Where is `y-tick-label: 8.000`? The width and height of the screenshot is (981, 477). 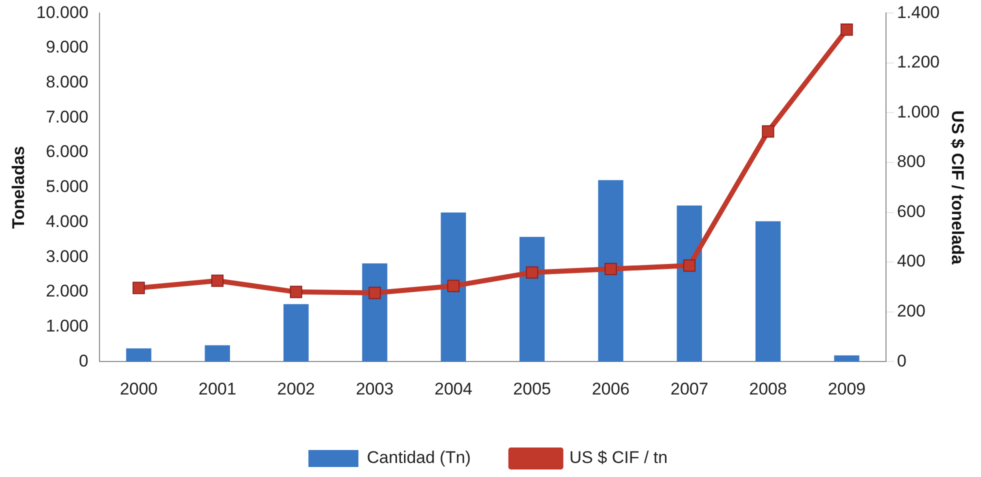
y-tick-label: 8.000 is located at coordinates (67, 82).